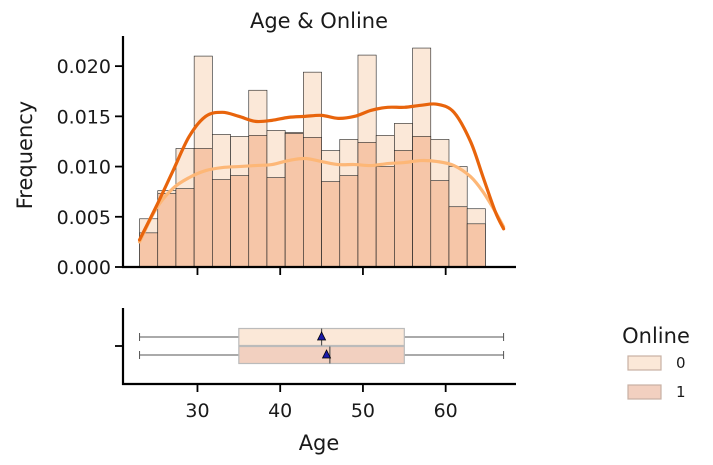 The width and height of the screenshot is (713, 465). Describe the element at coordinates (84, 168) in the screenshot. I see `y-tick-label: 0.010` at that location.